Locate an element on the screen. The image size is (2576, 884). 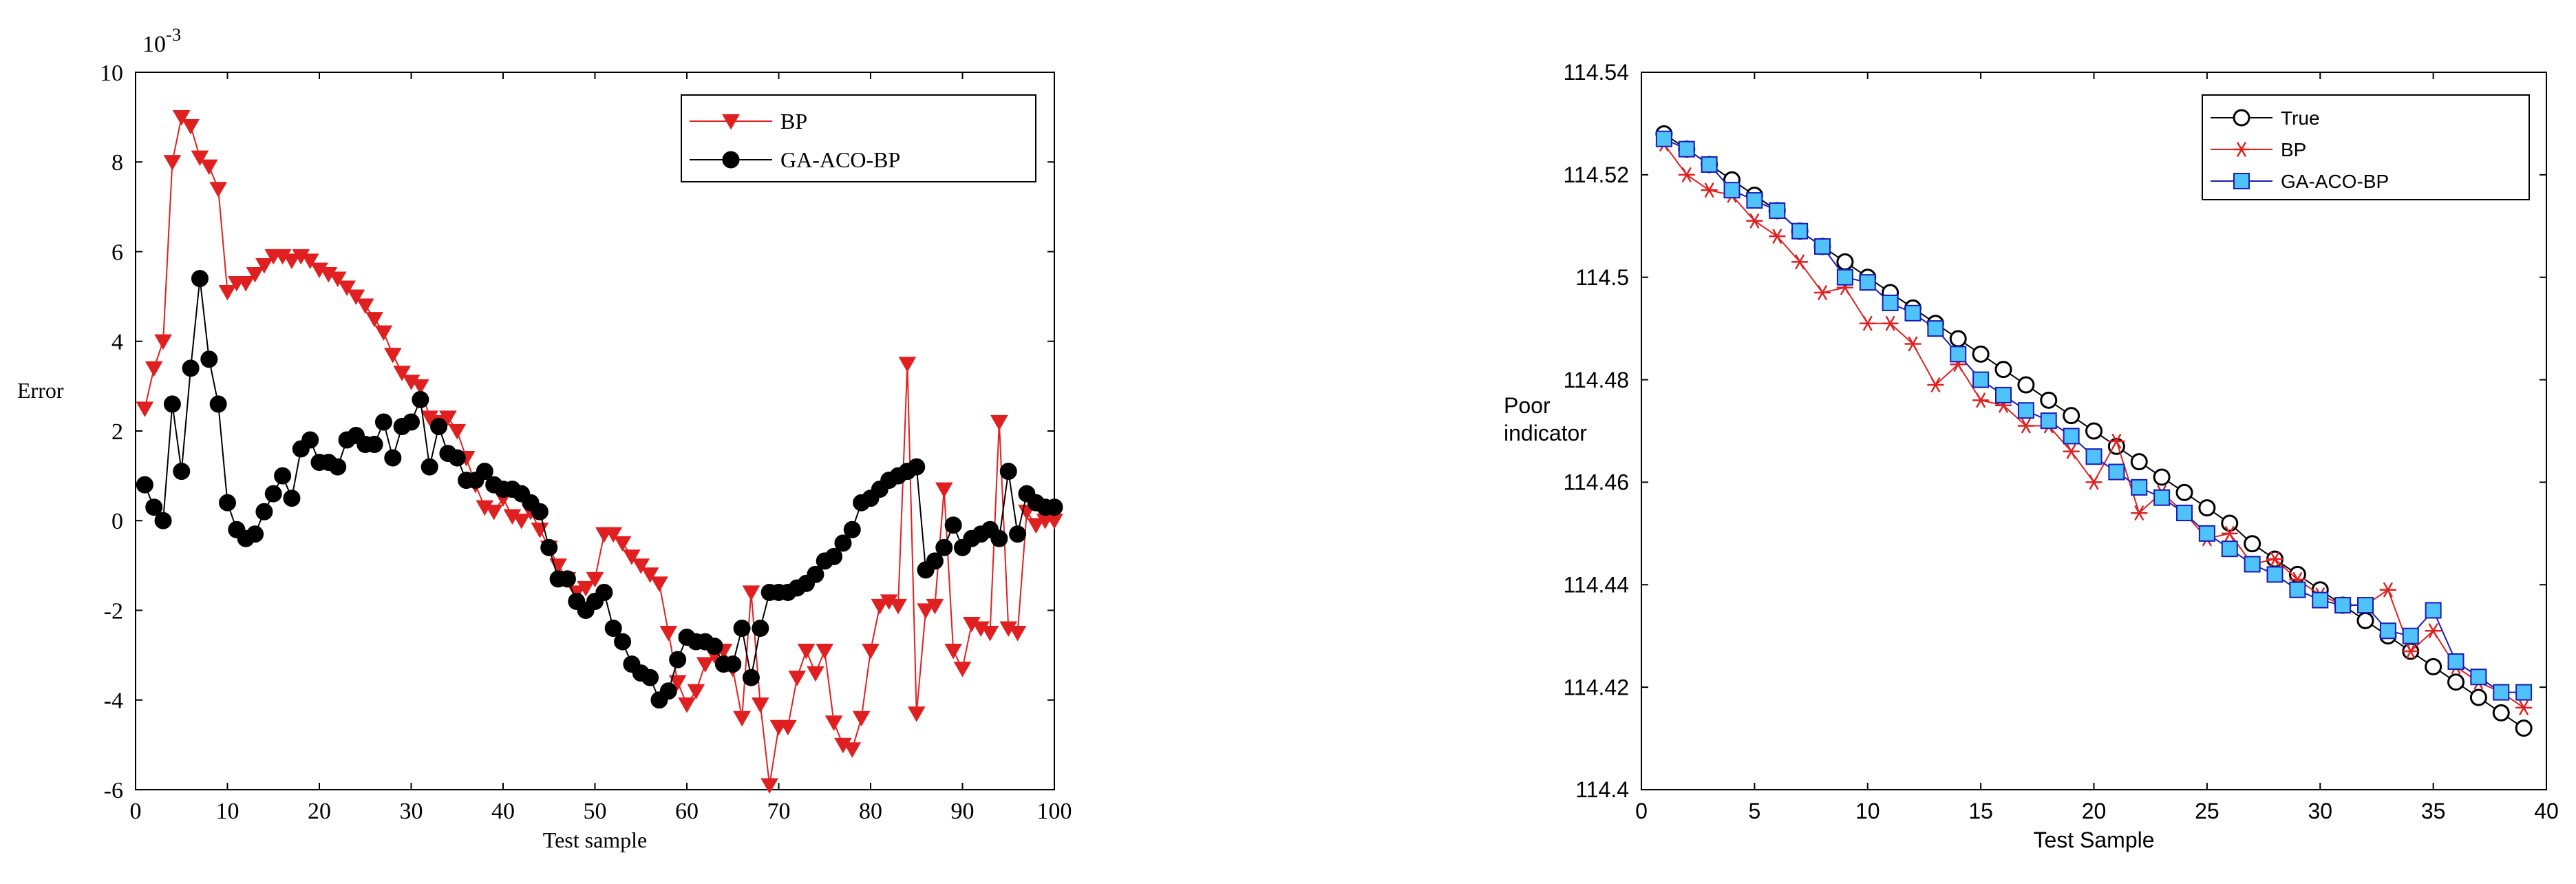
y-tick-label: 114.52 is located at coordinates (1597, 174).